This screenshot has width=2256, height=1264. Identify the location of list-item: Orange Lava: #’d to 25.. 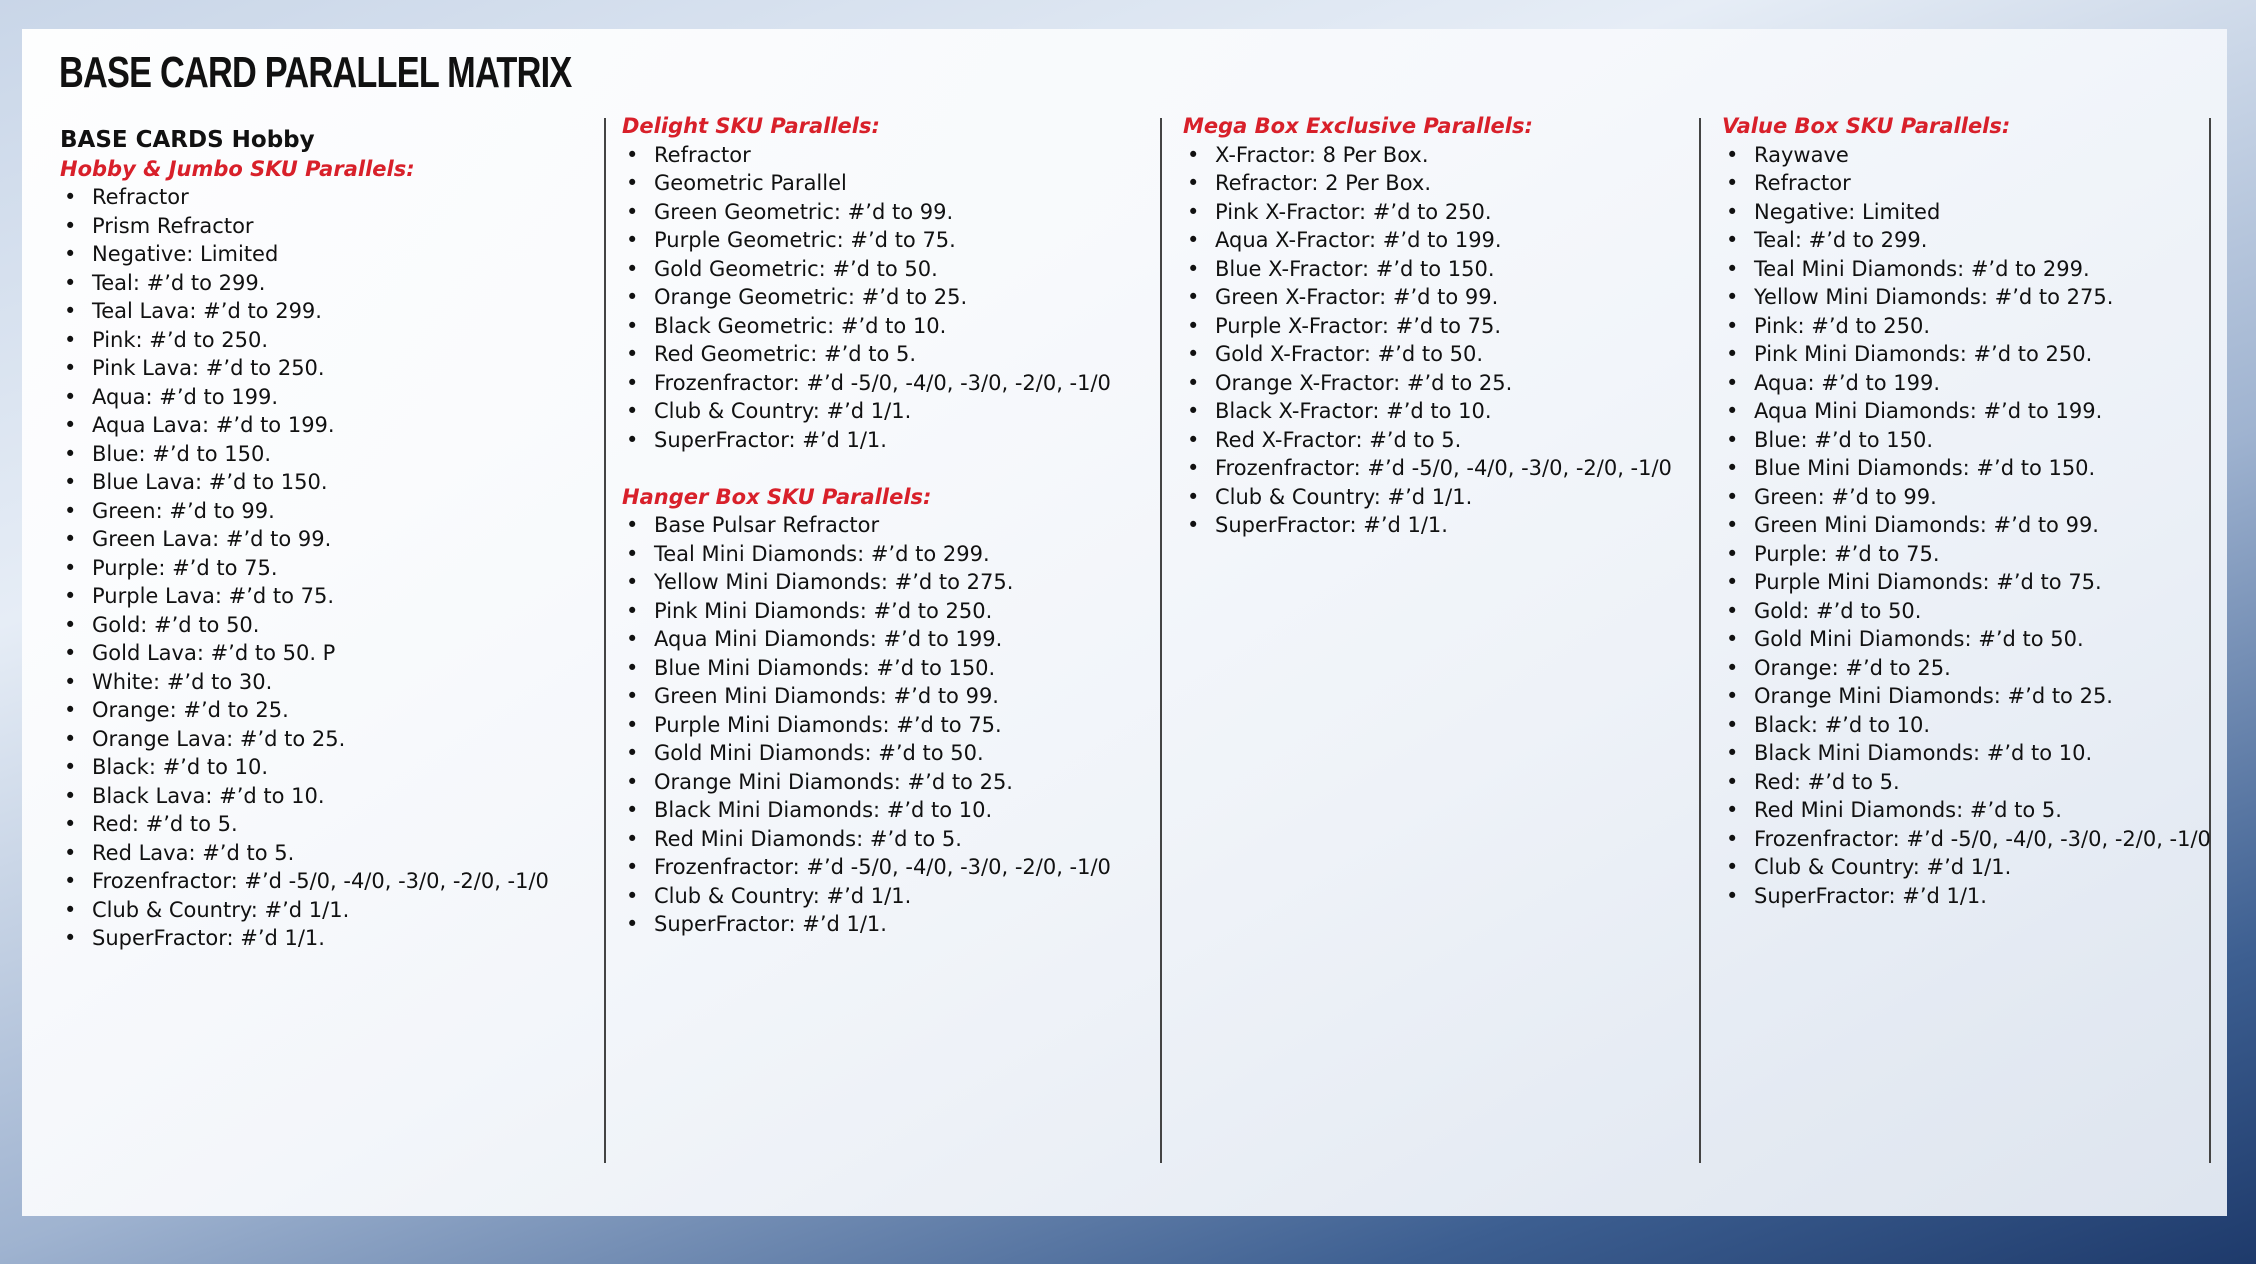
(304, 739).